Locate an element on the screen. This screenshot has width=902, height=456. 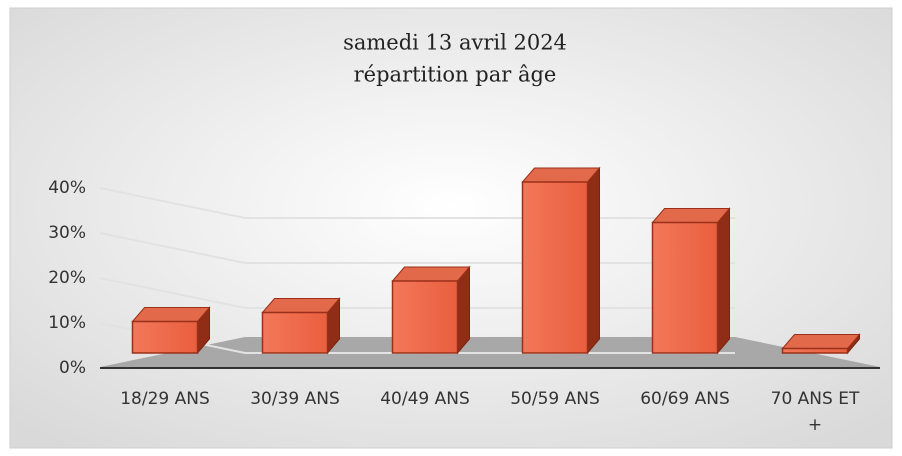
y-tick-label: 40% is located at coordinates (67, 188).